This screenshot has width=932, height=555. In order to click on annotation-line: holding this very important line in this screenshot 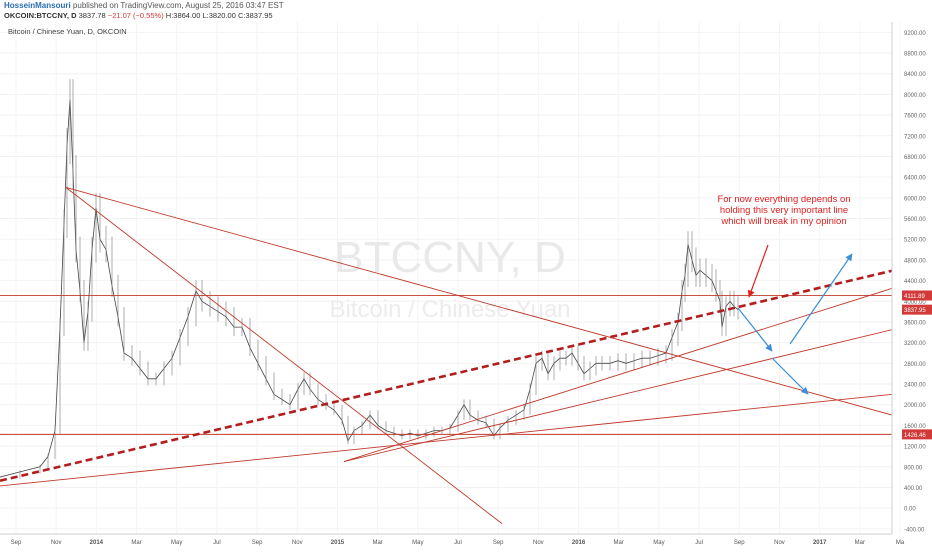, I will do `click(784, 210)`.